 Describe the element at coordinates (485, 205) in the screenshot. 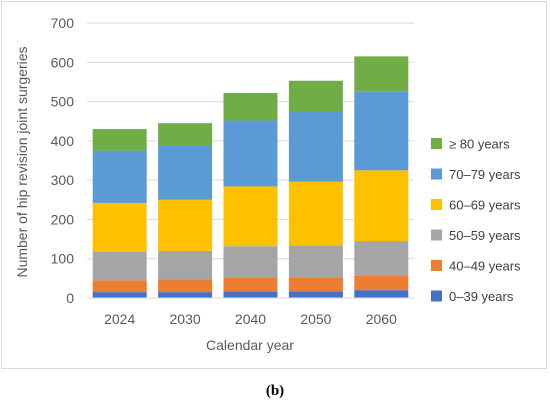

I see `legend-label: 60–69 years` at that location.